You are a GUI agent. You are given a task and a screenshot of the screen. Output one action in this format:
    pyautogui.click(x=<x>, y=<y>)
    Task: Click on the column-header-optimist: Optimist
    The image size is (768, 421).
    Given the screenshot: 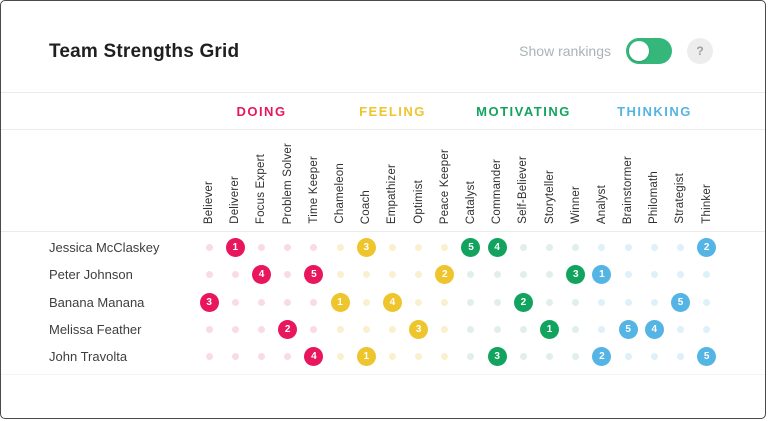 What is the action you would take?
    pyautogui.click(x=419, y=180)
    